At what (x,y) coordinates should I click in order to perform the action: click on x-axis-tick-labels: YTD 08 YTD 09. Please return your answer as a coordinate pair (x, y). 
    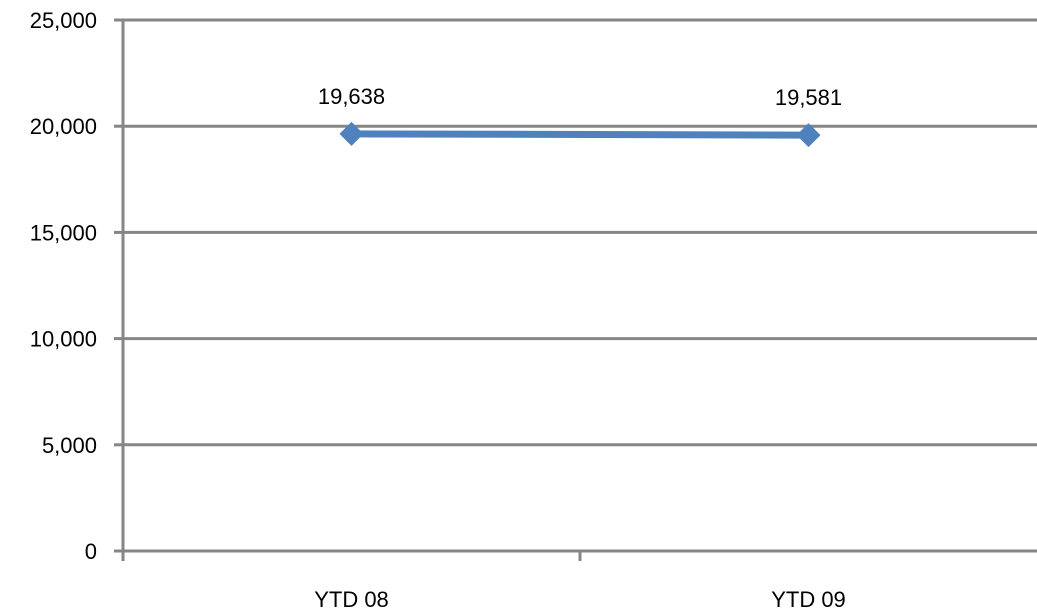
    Looking at the image, I should click on (580, 599).